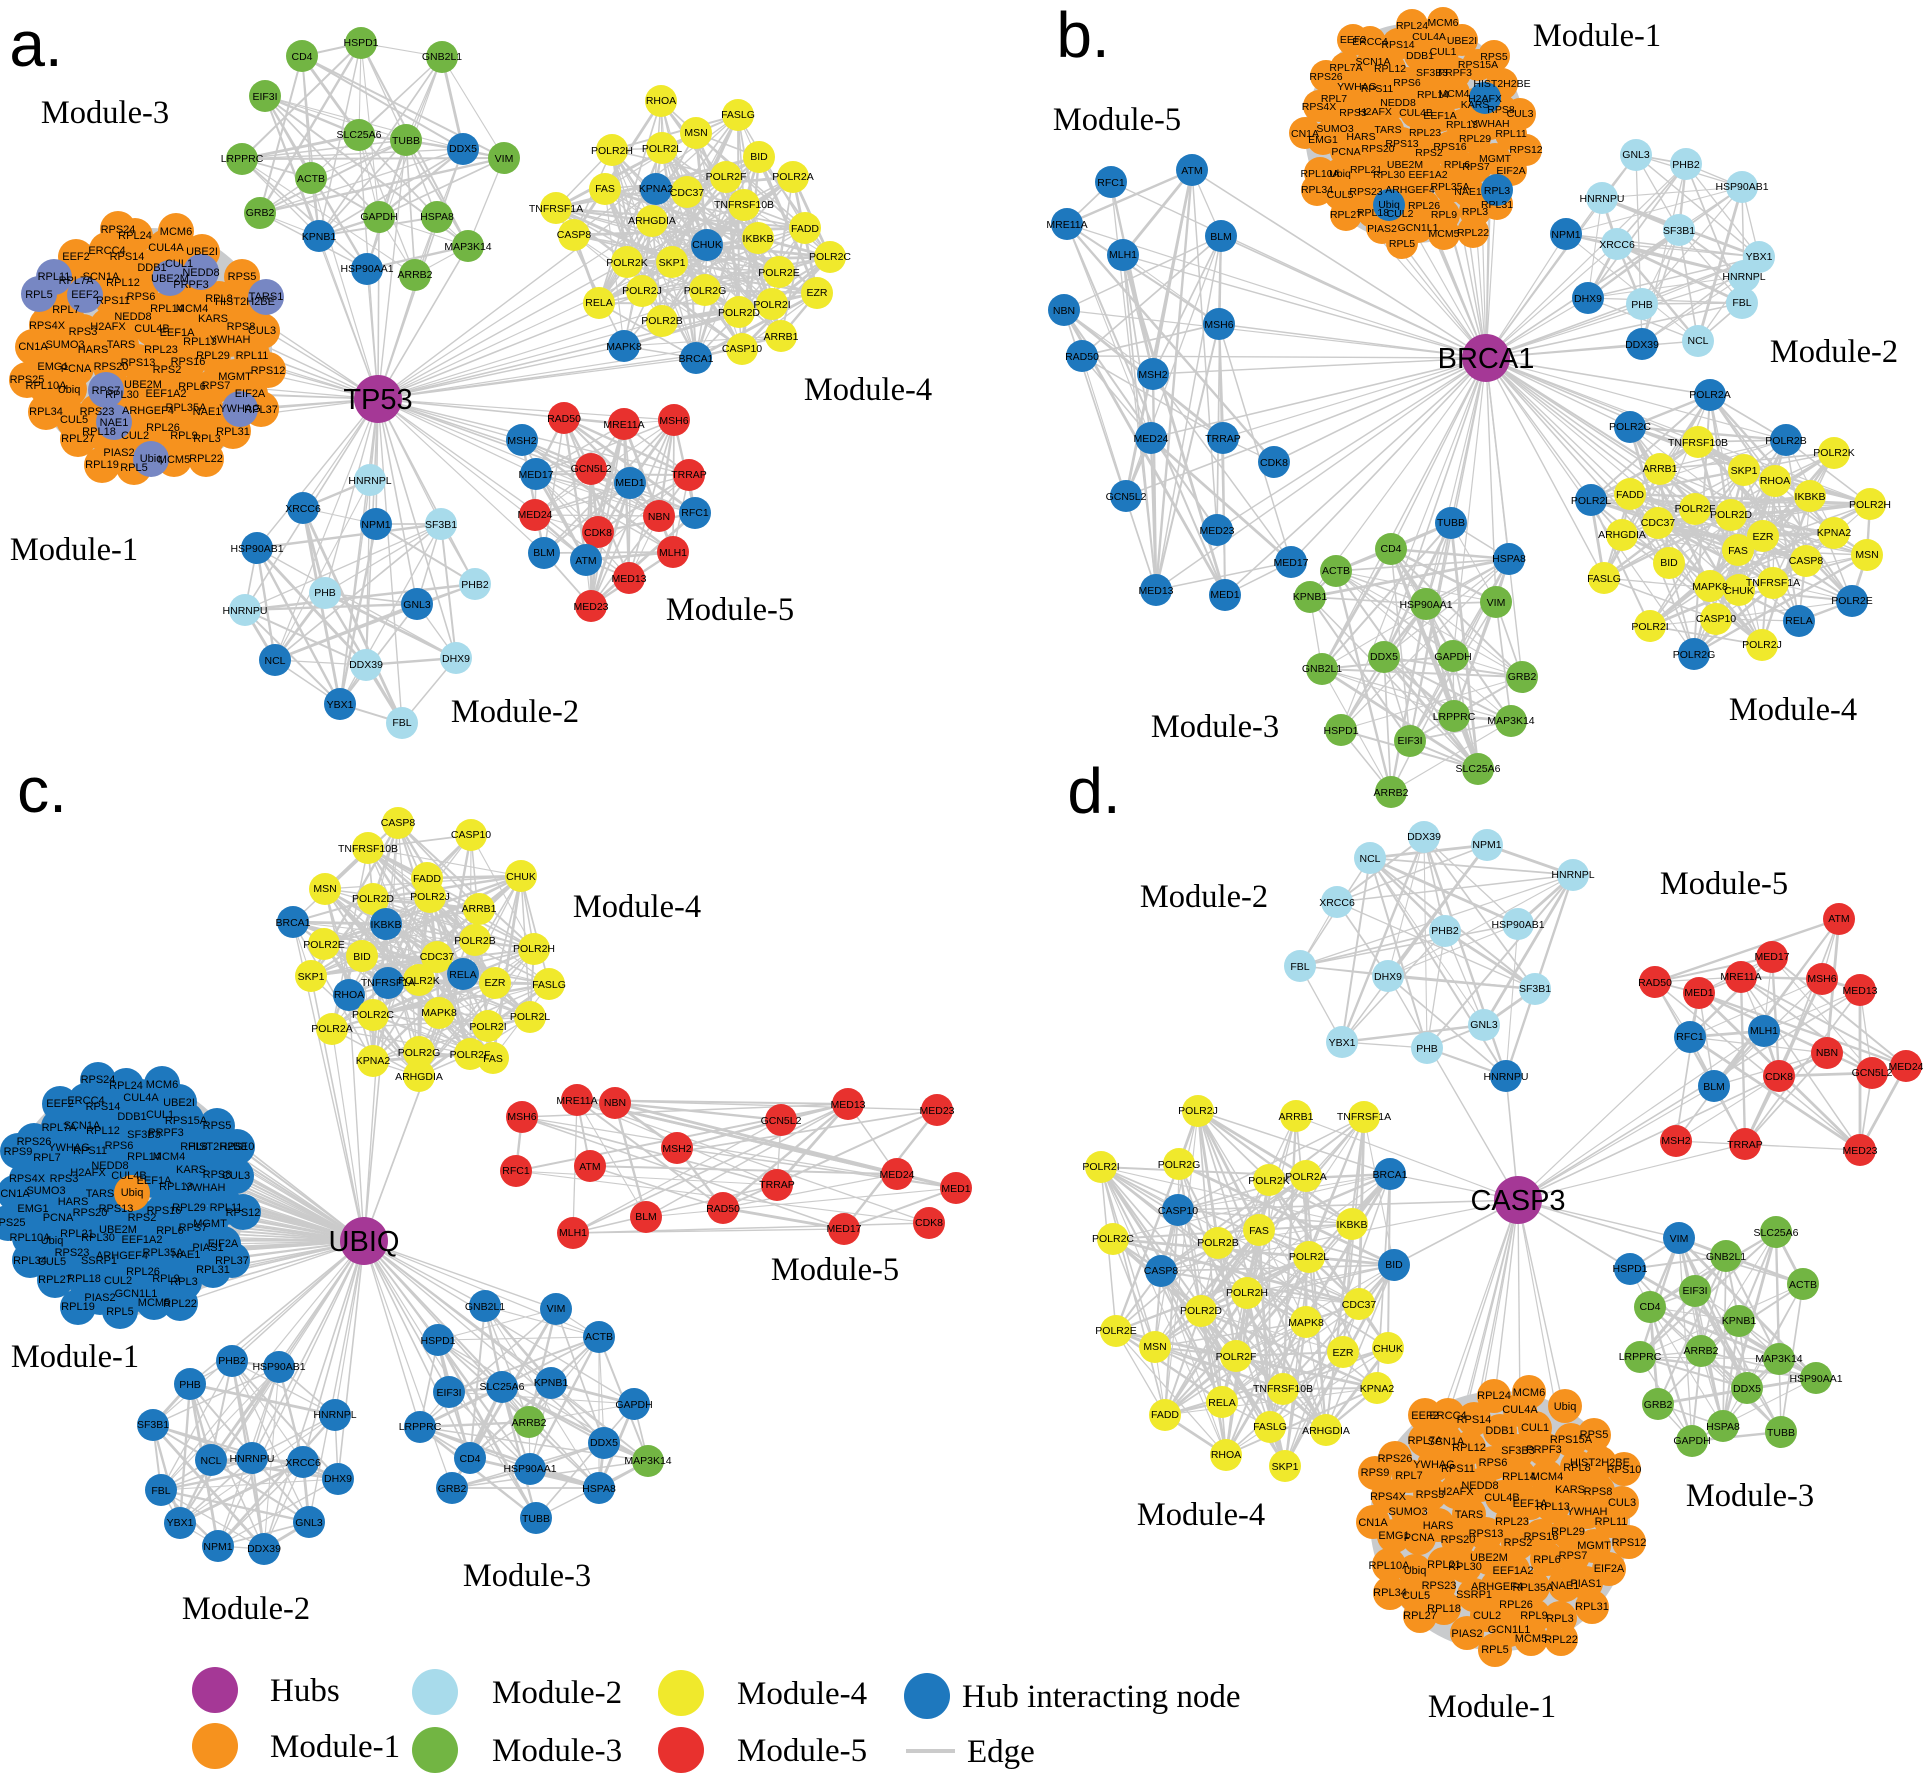 This screenshot has width=1923, height=1780. Describe the element at coordinates (217, 1547) in the screenshot. I see `svg-text: NPM1` at that location.